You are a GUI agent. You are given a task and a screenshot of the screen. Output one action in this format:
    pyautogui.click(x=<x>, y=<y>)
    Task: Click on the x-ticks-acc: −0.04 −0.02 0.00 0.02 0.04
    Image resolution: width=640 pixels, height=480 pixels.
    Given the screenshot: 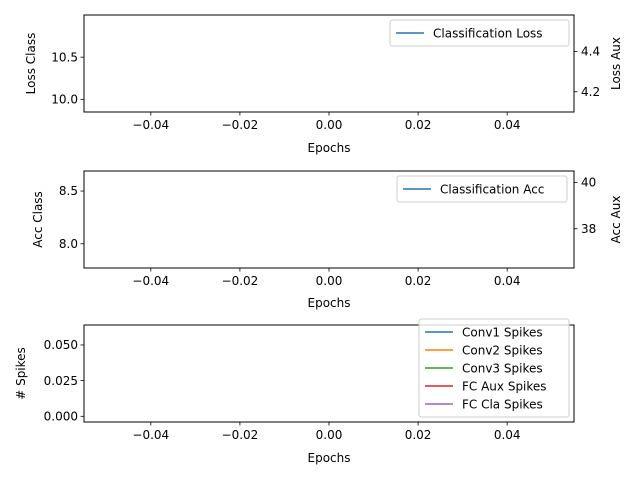 What is the action you would take?
    pyautogui.click(x=326, y=278)
    